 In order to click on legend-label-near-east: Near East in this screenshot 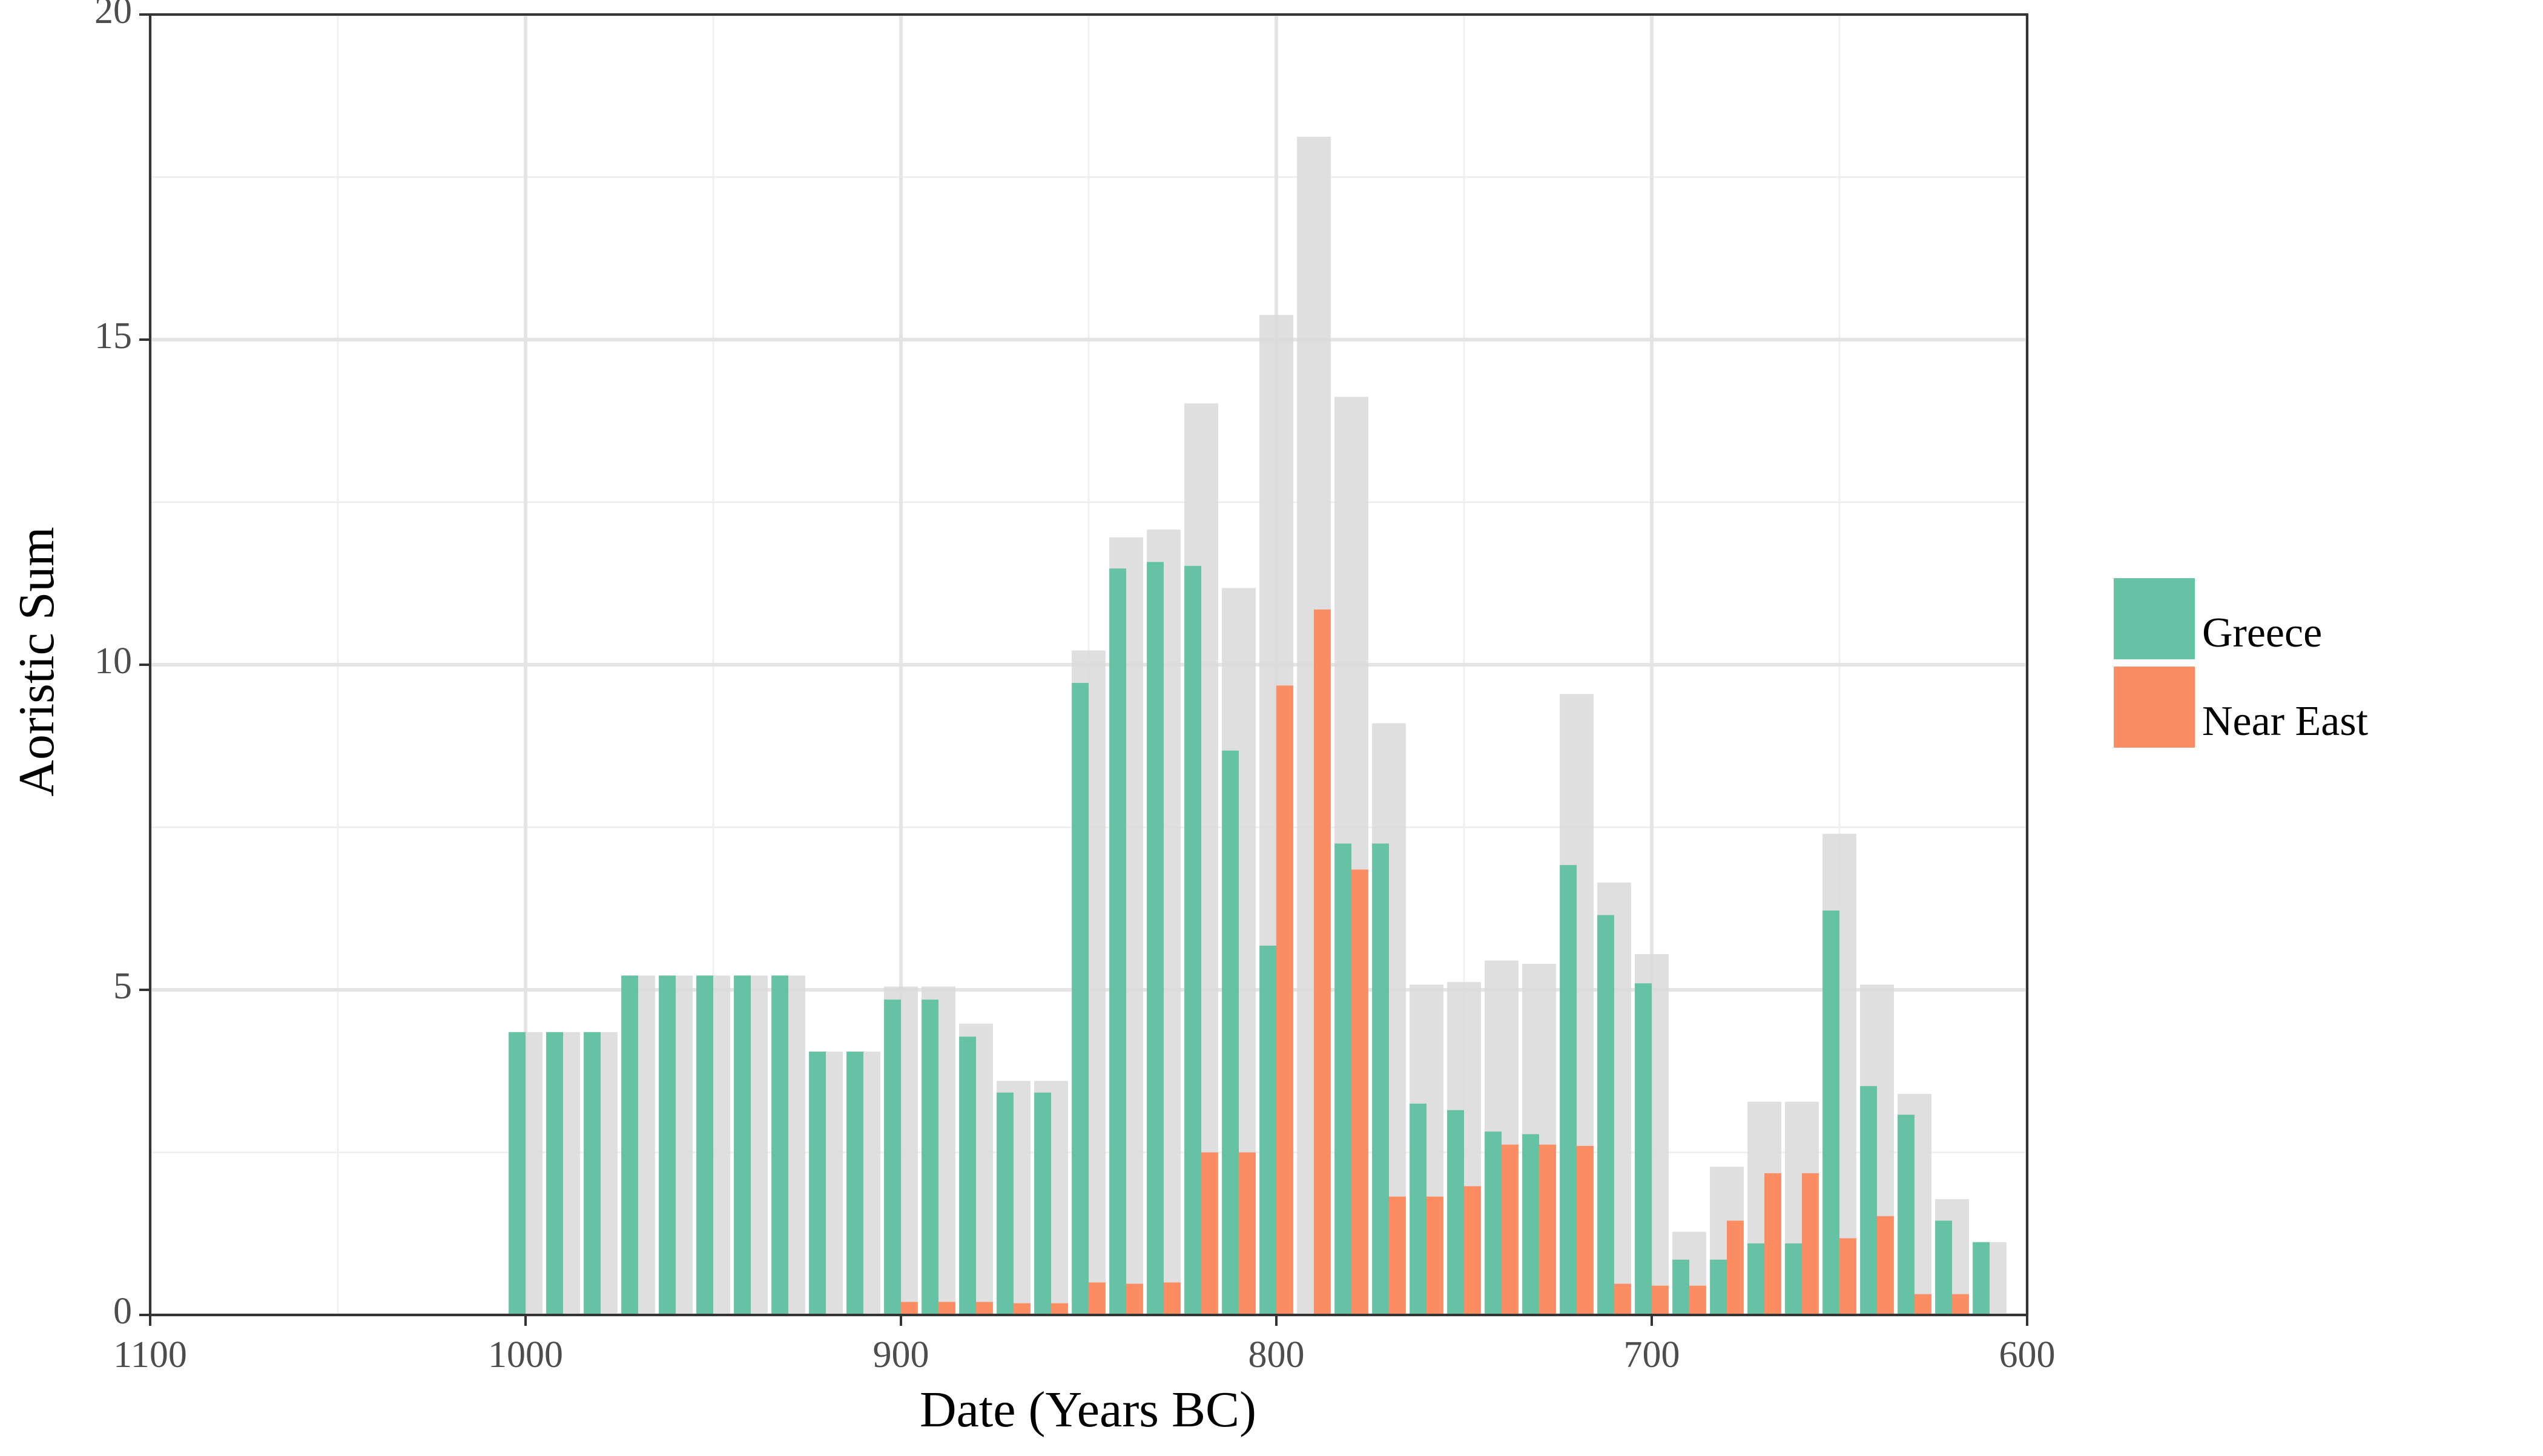, I will do `click(2286, 722)`.